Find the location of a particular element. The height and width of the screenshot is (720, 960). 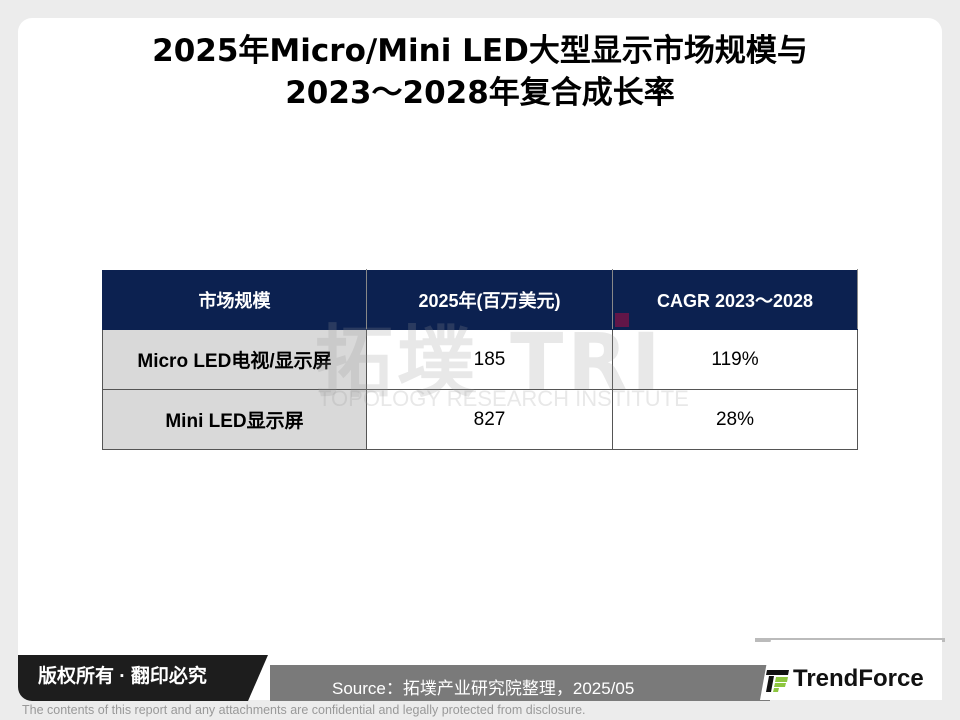

row-value: 827 is located at coordinates (489, 419).